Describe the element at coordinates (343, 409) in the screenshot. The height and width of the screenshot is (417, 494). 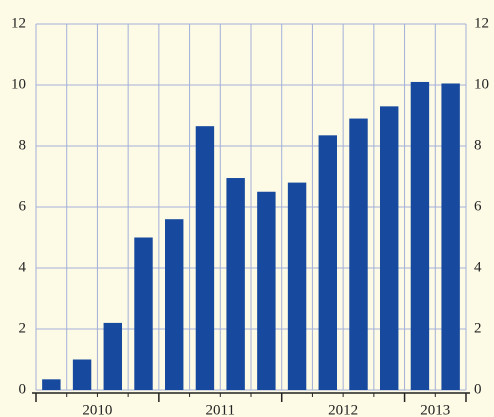
I see `x-tick-label: 2012` at that location.